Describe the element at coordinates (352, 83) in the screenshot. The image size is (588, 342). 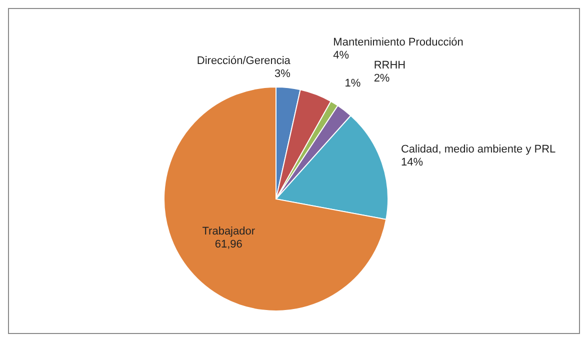
I see `data-label: 1%` at that location.